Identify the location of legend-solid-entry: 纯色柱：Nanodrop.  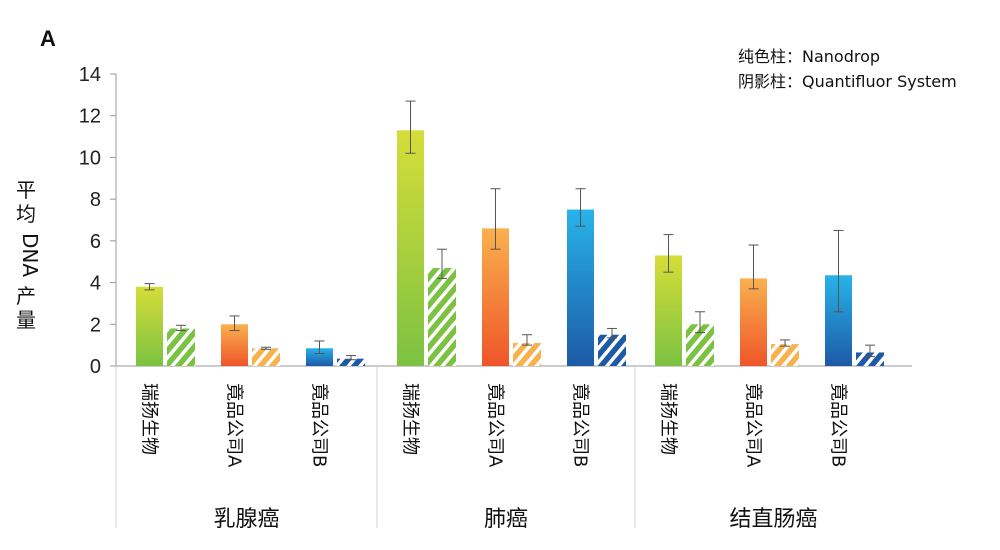
(809, 56).